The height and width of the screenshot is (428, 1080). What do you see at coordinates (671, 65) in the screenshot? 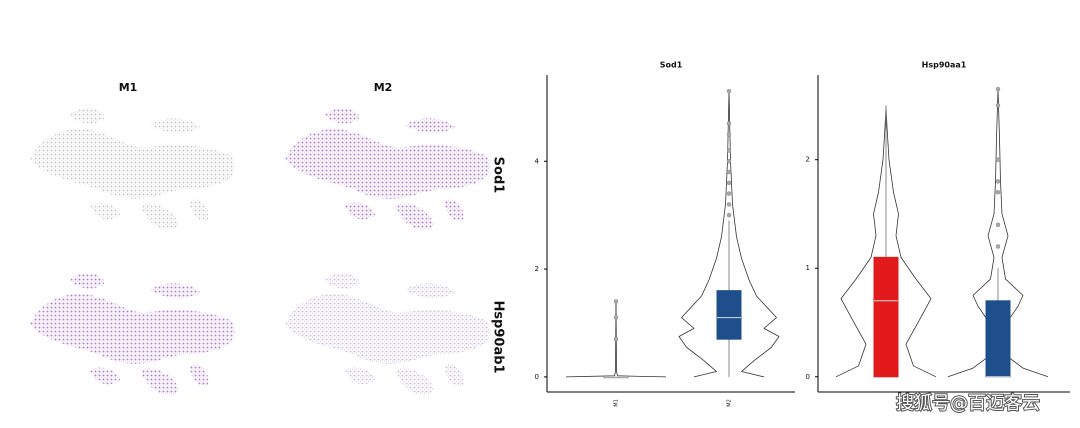
I see `chart-title: Sod1` at bounding box center [671, 65].